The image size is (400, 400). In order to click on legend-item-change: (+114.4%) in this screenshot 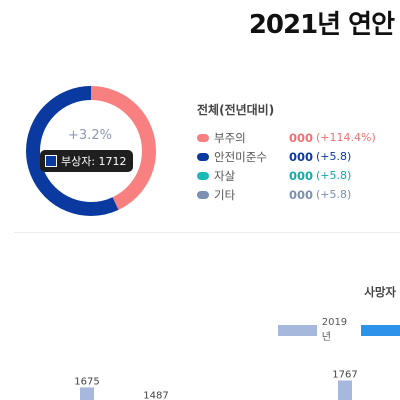, I will do `click(346, 137)`.